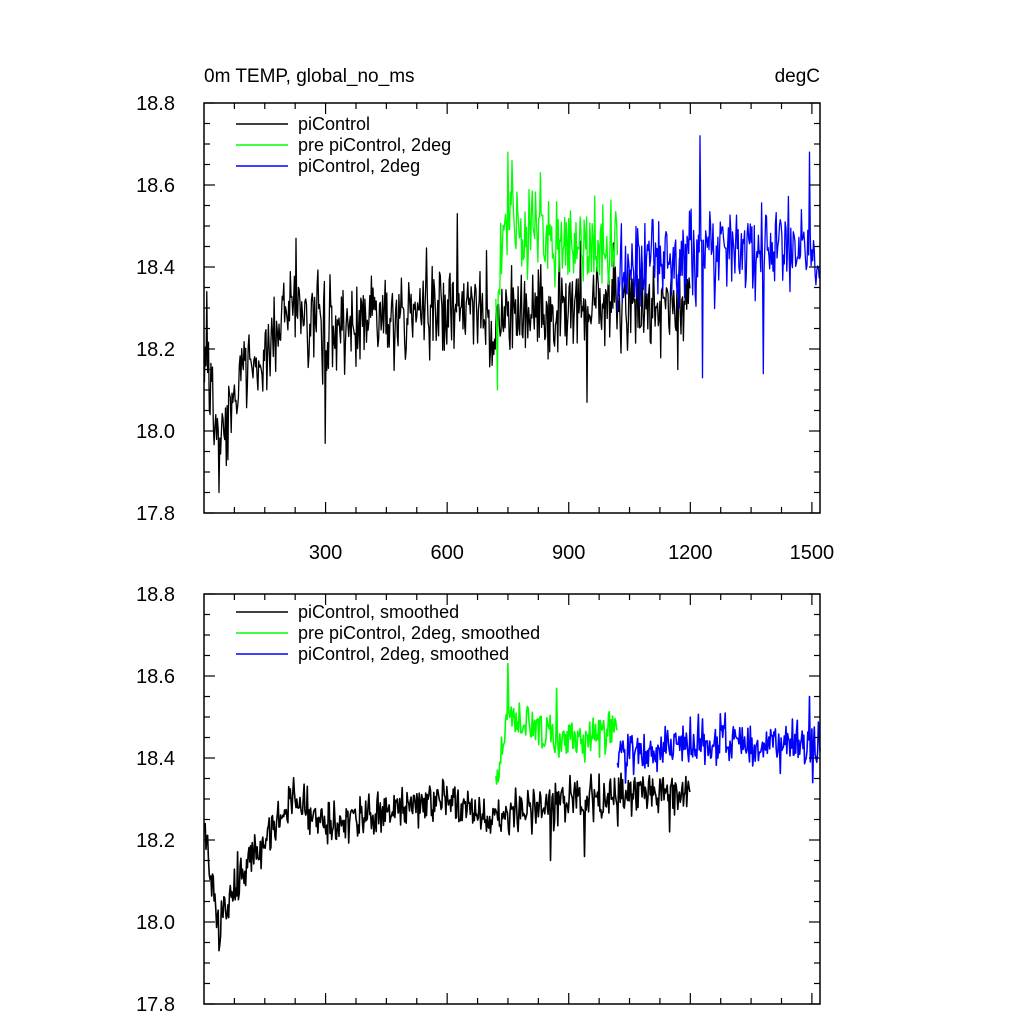  What do you see at coordinates (568, 553) in the screenshot?
I see `x-tick-label: 900` at bounding box center [568, 553].